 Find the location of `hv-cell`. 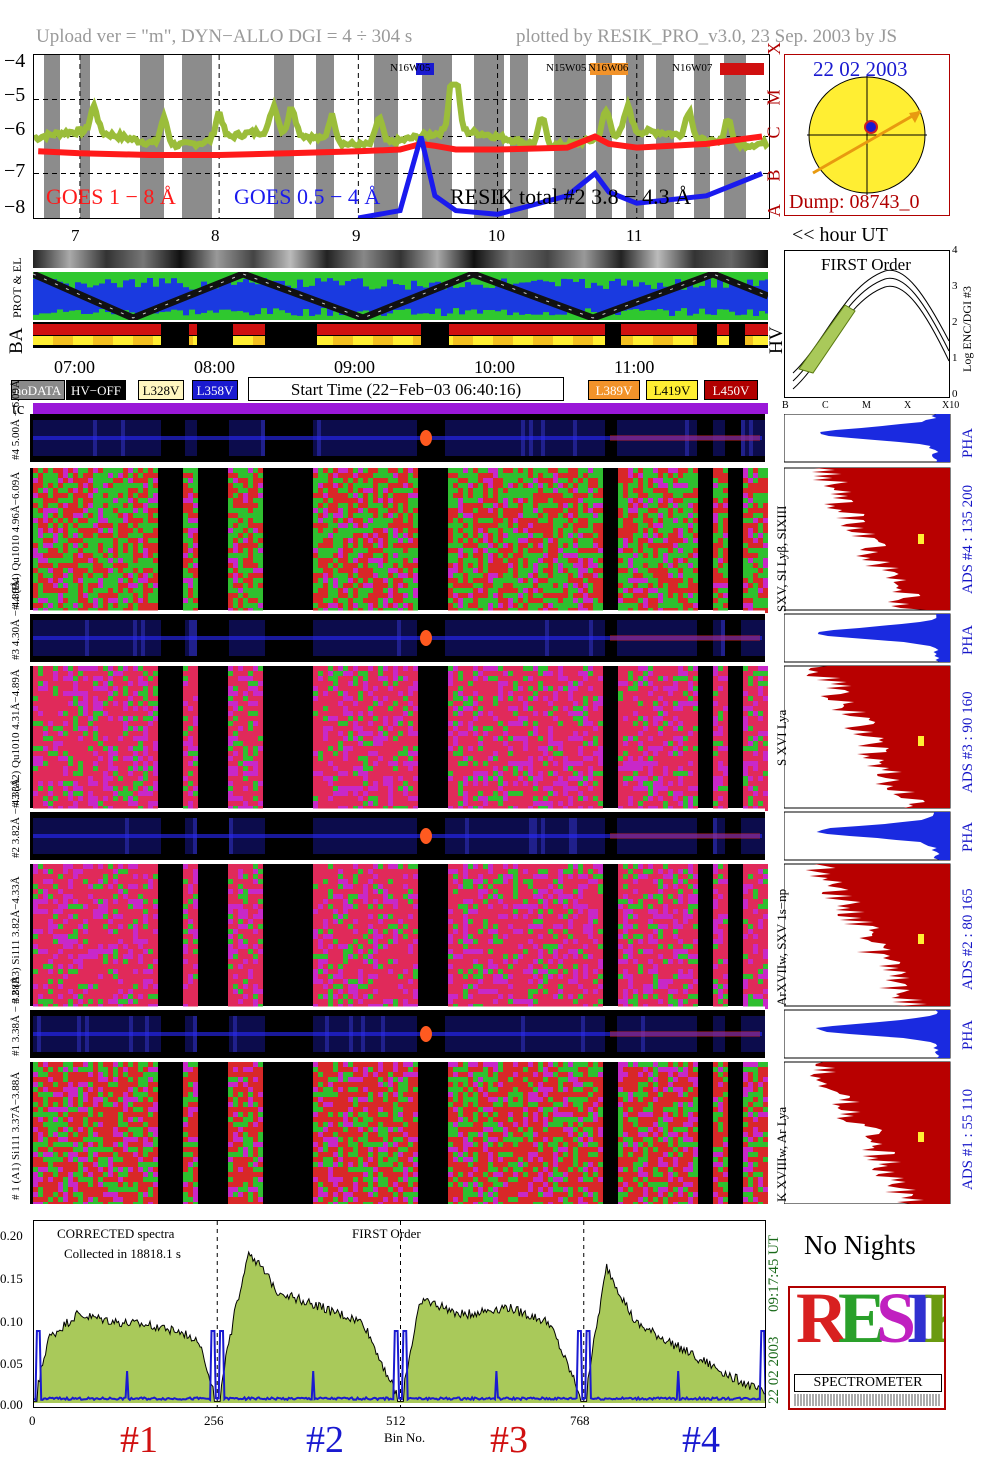

hv-cell is located at coordinates (195, 340).